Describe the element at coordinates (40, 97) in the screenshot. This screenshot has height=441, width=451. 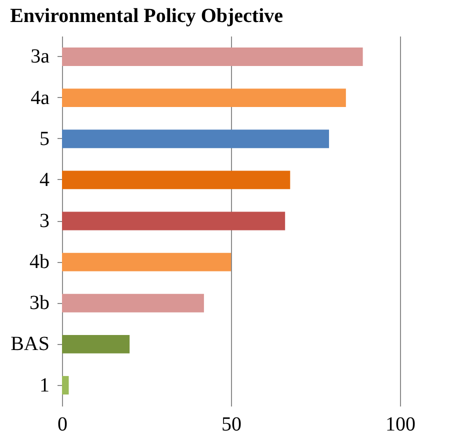
I see `y-tick-label: 4a` at that location.